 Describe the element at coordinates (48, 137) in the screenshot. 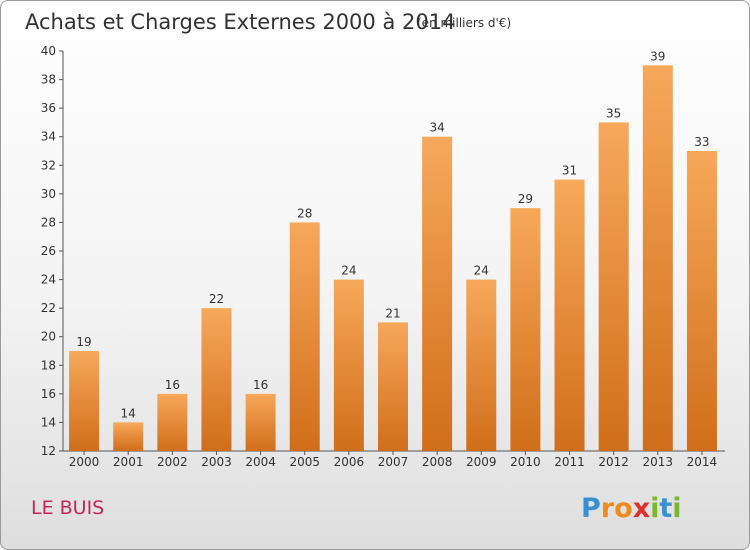

I see `y-tick-label: 34` at that location.